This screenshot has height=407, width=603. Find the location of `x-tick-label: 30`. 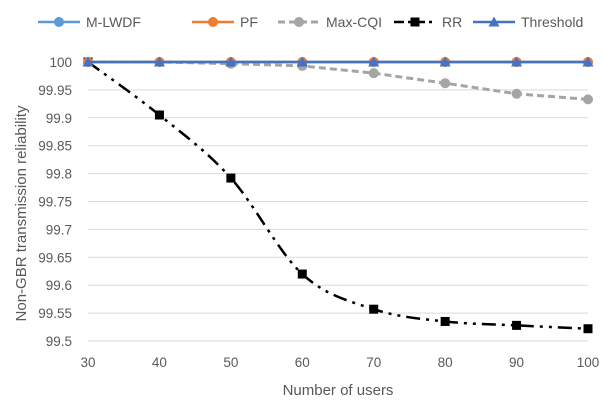

x-tick-label: 30 is located at coordinates (87, 362).